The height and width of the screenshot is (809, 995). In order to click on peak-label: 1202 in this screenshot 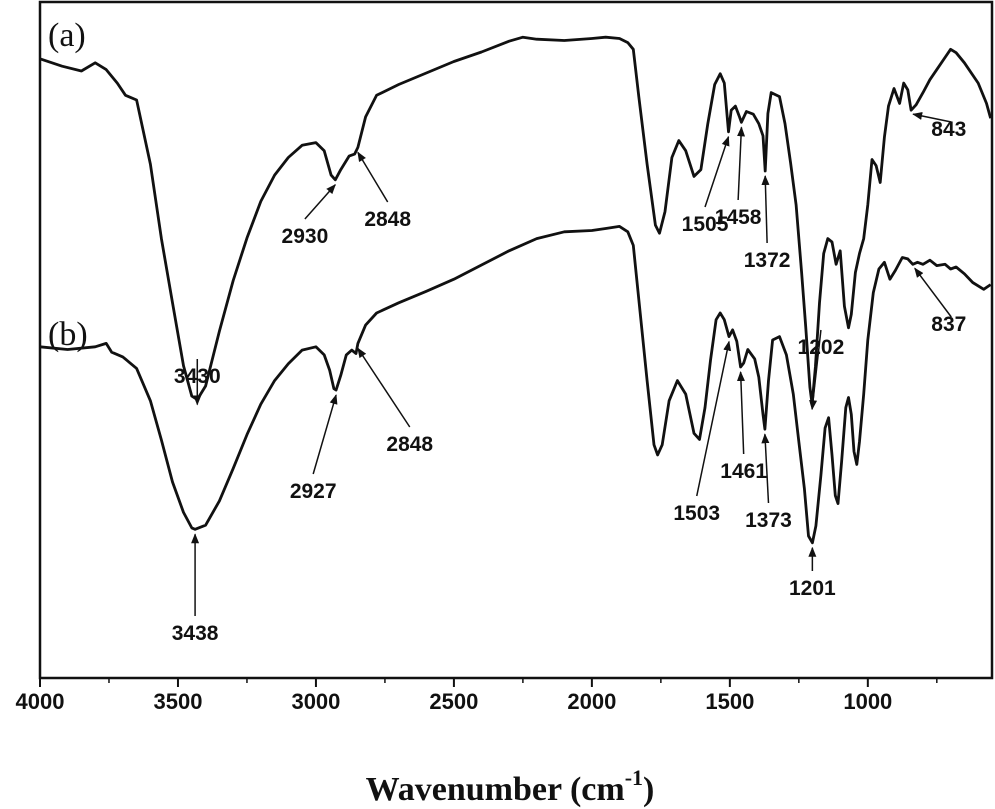, I will do `click(821, 347)`.